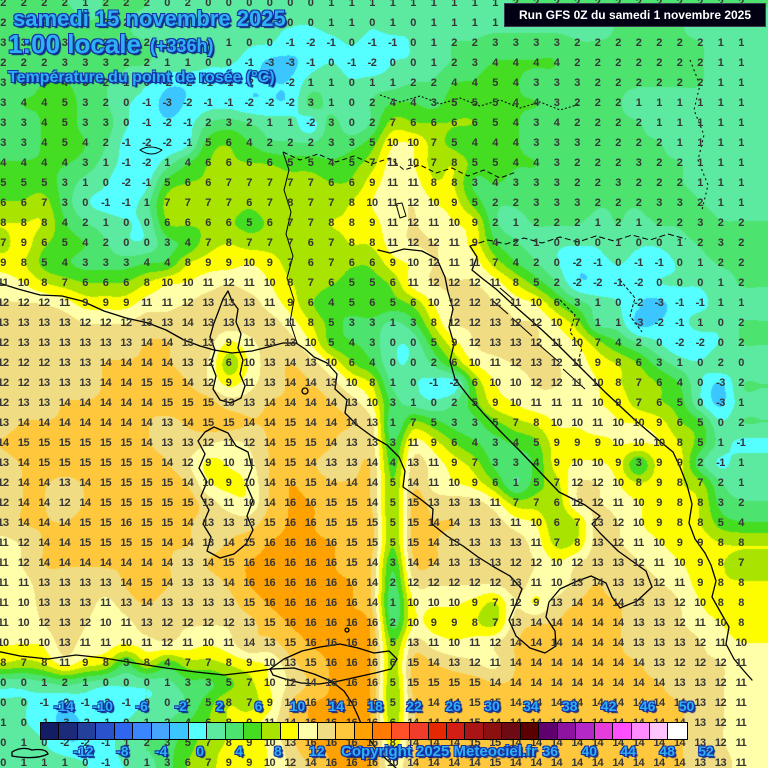 This screenshot has width=768, height=768. I want to click on colorbar-label: 52, so click(706, 751).